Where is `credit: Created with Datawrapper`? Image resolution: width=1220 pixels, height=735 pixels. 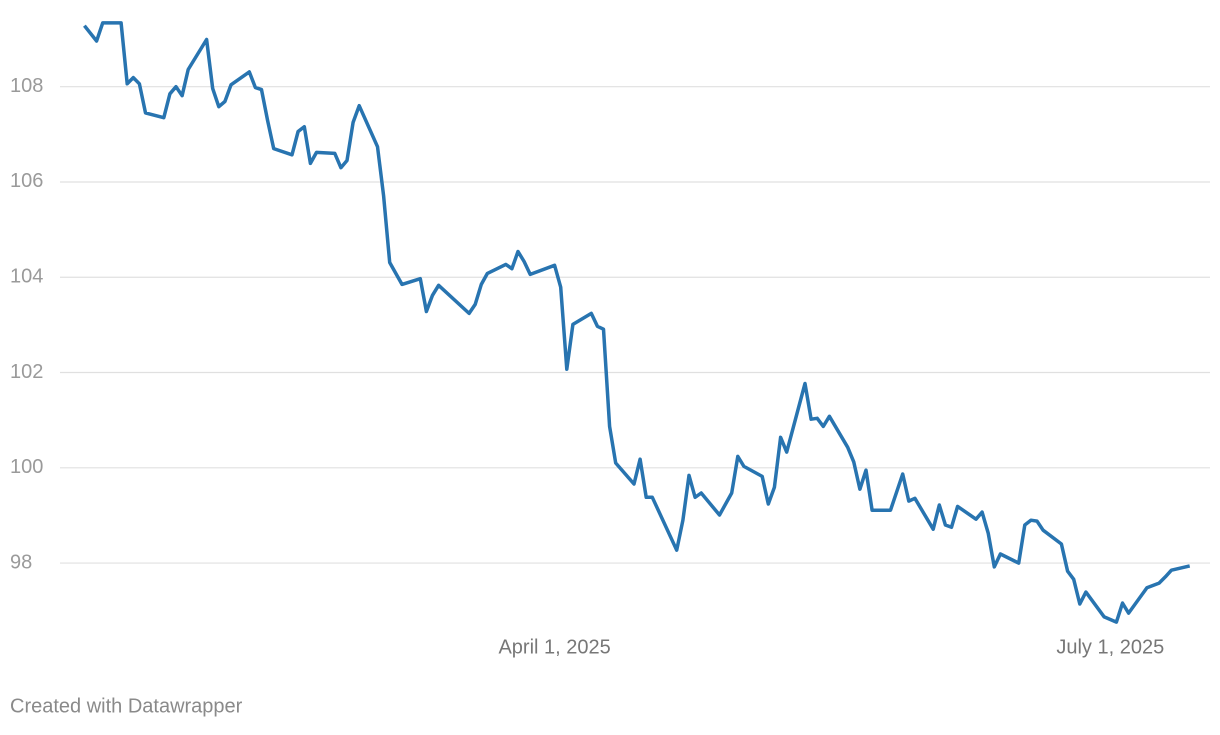
credit: Created with Datawrapper is located at coordinates (126, 706).